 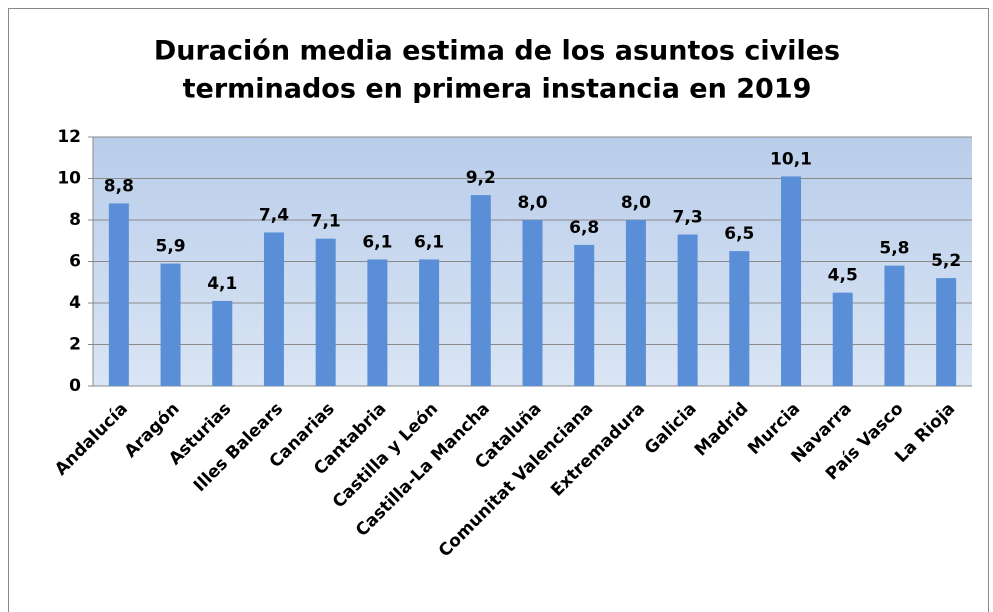 I want to click on y-tick-label: 2, so click(x=75, y=345).